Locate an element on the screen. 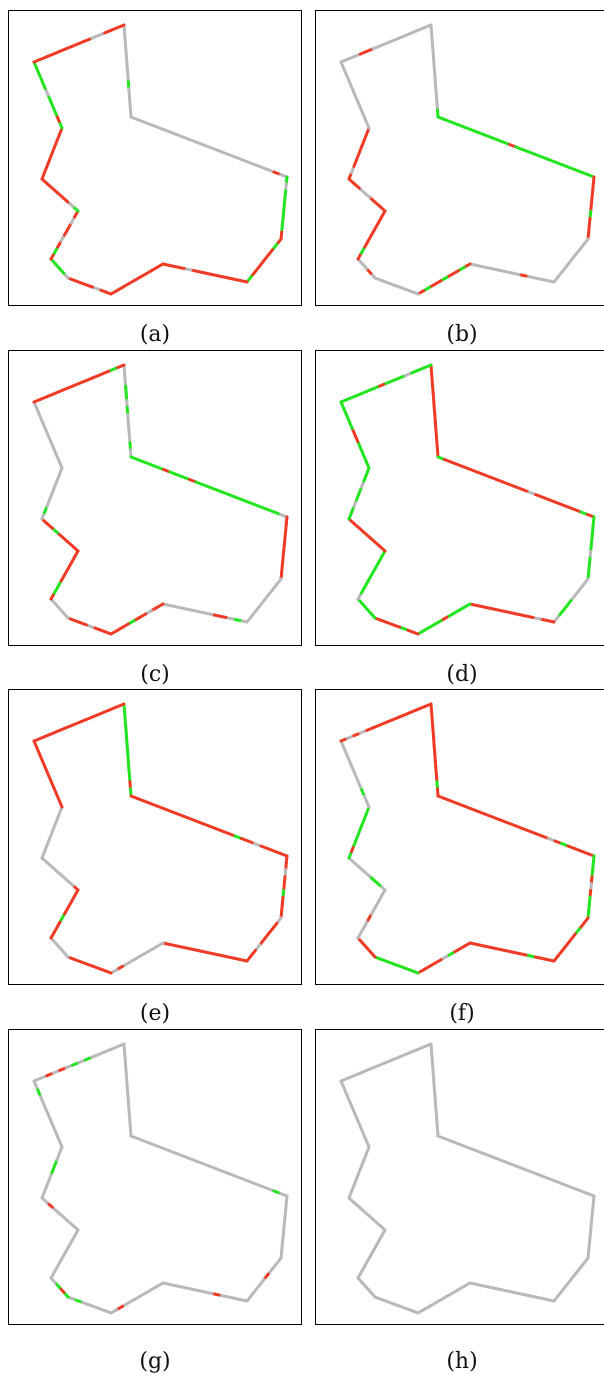 This screenshot has width=604, height=1374. panel-caption: (h) is located at coordinates (462, 1361).